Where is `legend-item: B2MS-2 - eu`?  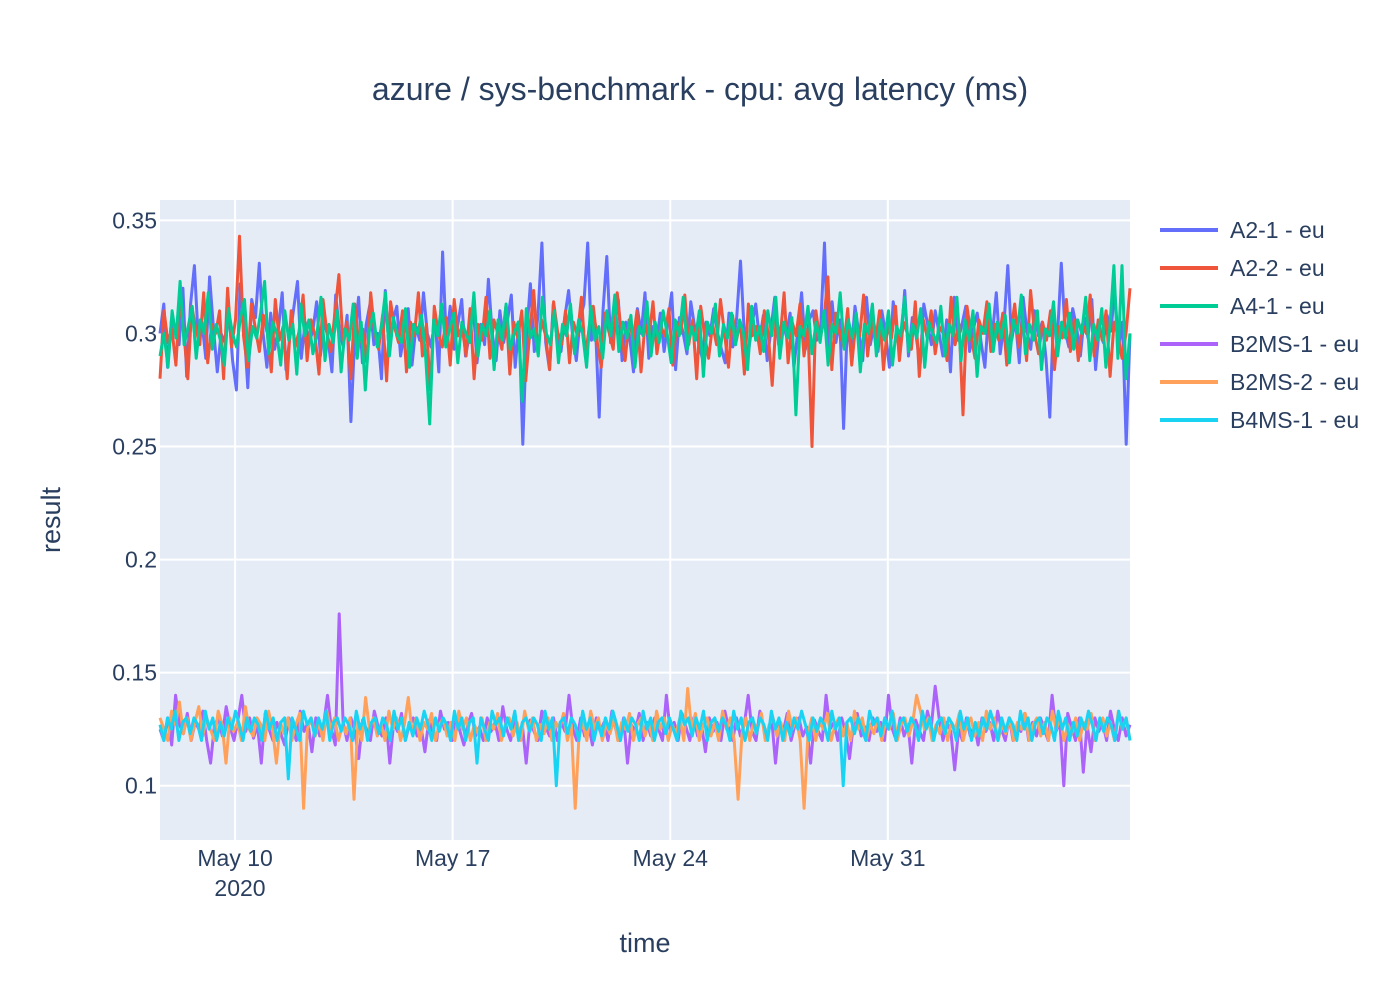 legend-item: B2MS-2 - eu is located at coordinates (1259, 382).